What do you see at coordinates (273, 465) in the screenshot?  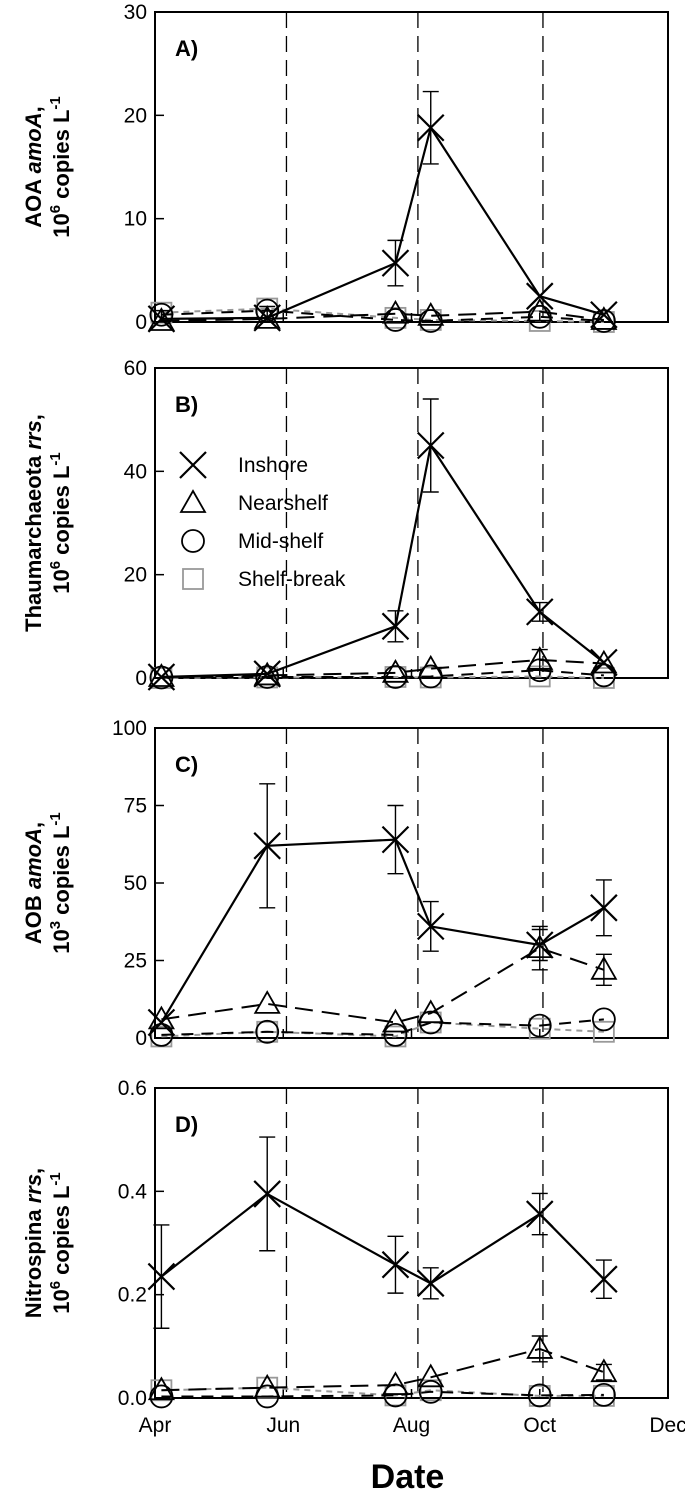 I see `legend-label: Inshore` at bounding box center [273, 465].